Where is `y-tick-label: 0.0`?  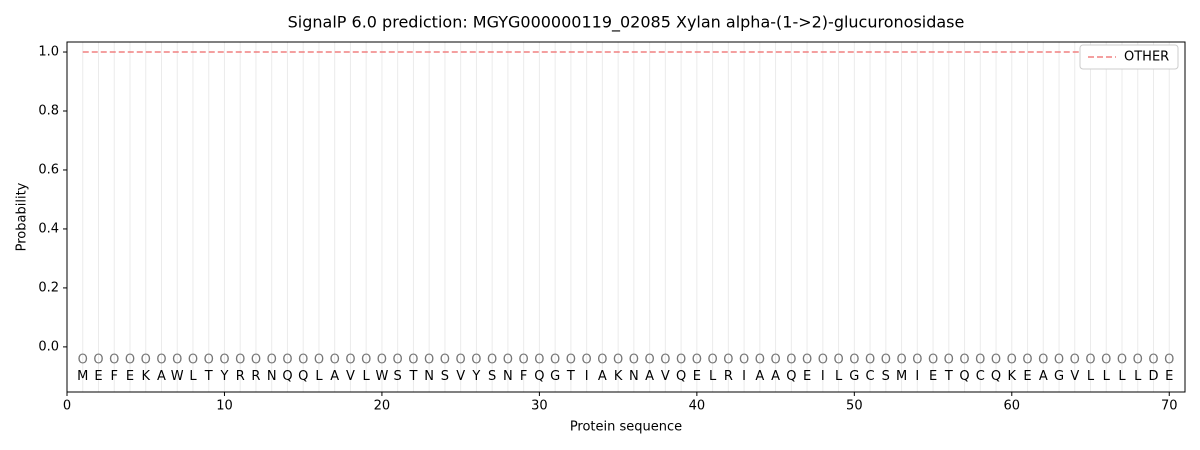 y-tick-label: 0.0 is located at coordinates (48, 346).